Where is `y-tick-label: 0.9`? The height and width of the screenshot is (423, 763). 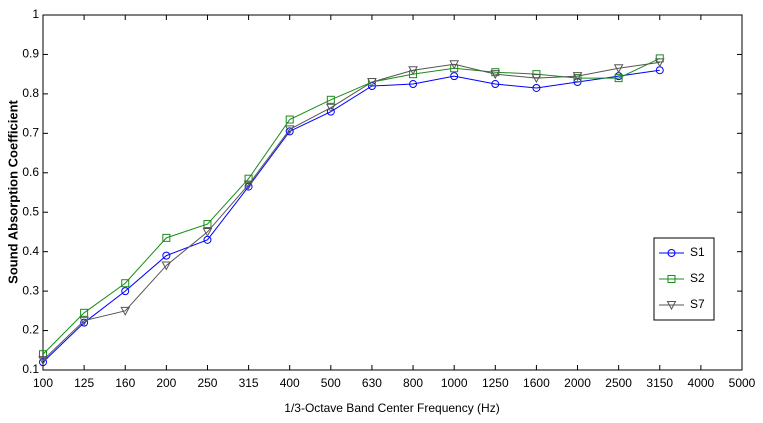 y-tick-label: 0.9 is located at coordinates (30, 54).